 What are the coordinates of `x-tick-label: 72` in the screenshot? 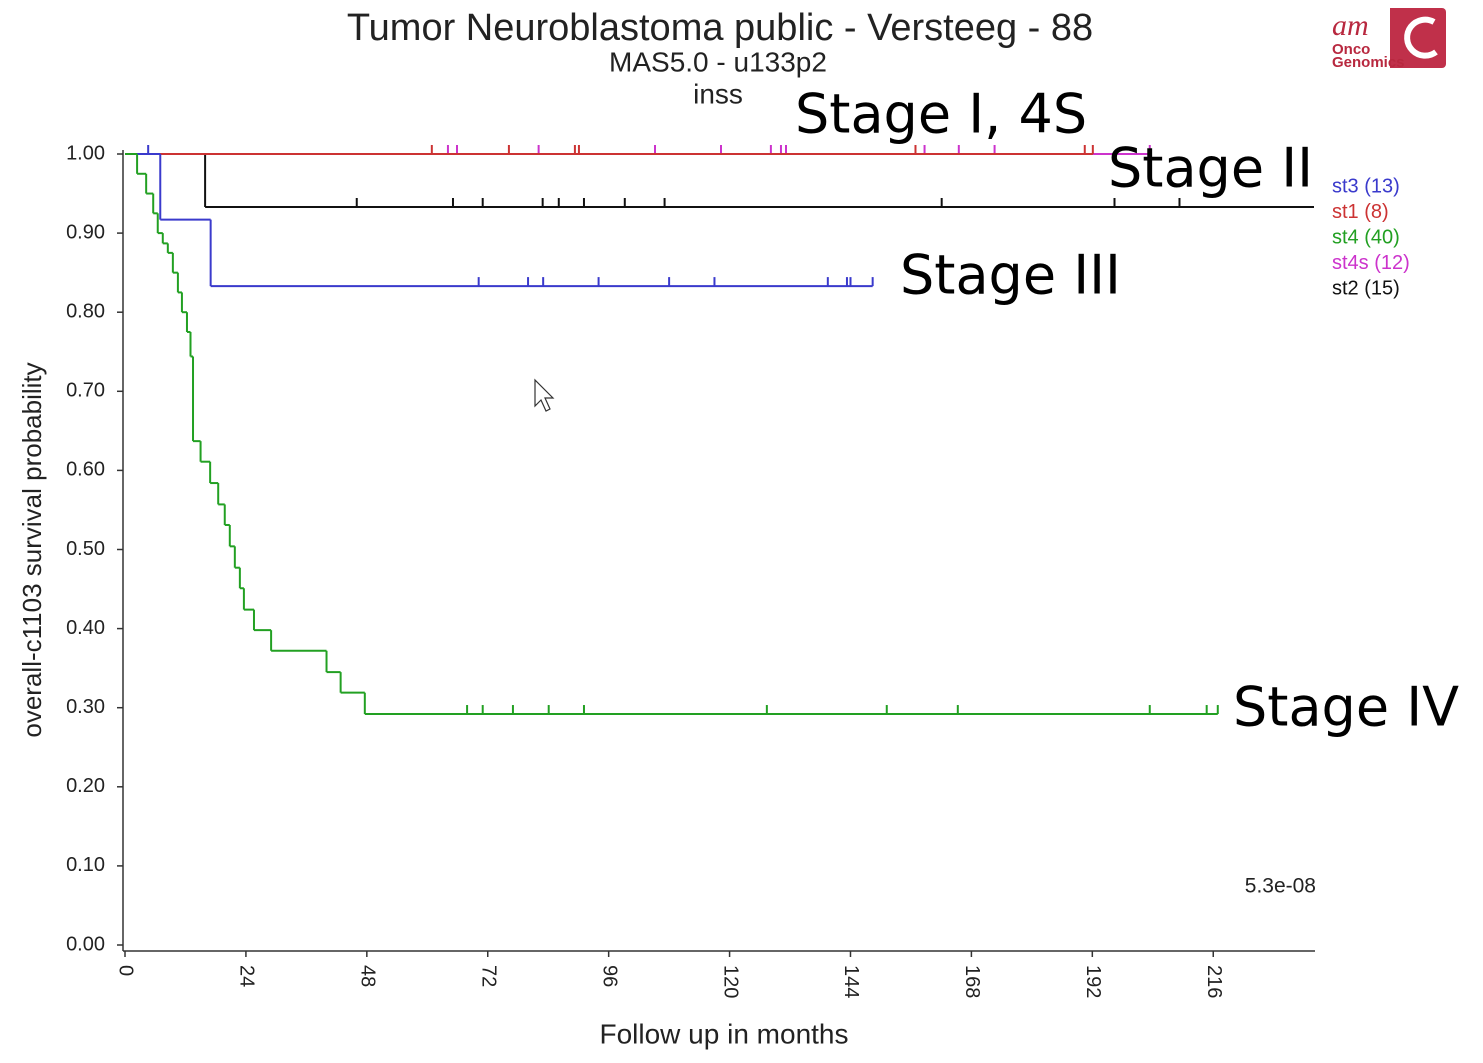 It's located at (488, 976).